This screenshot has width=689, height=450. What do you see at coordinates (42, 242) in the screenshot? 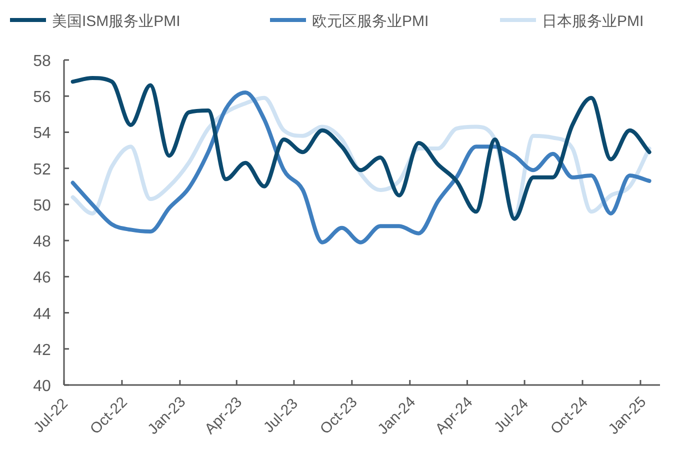
I see `y-tick-label: 48` at bounding box center [42, 242].